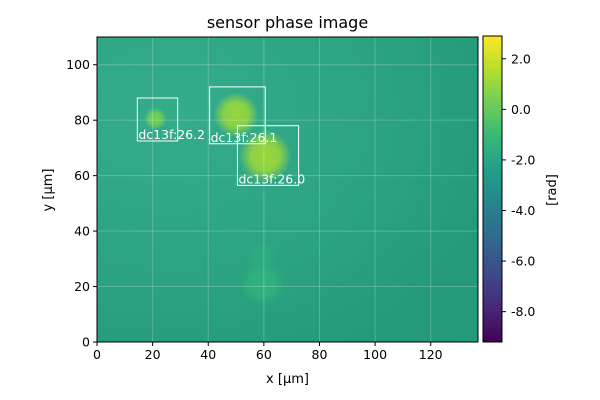 Image resolution: width=600 pixels, height=400 pixels. I want to click on colorbar: 2.0 0.0 -2.0 -4.0 -6.0 -8.0 [rad], so click(521, 189).